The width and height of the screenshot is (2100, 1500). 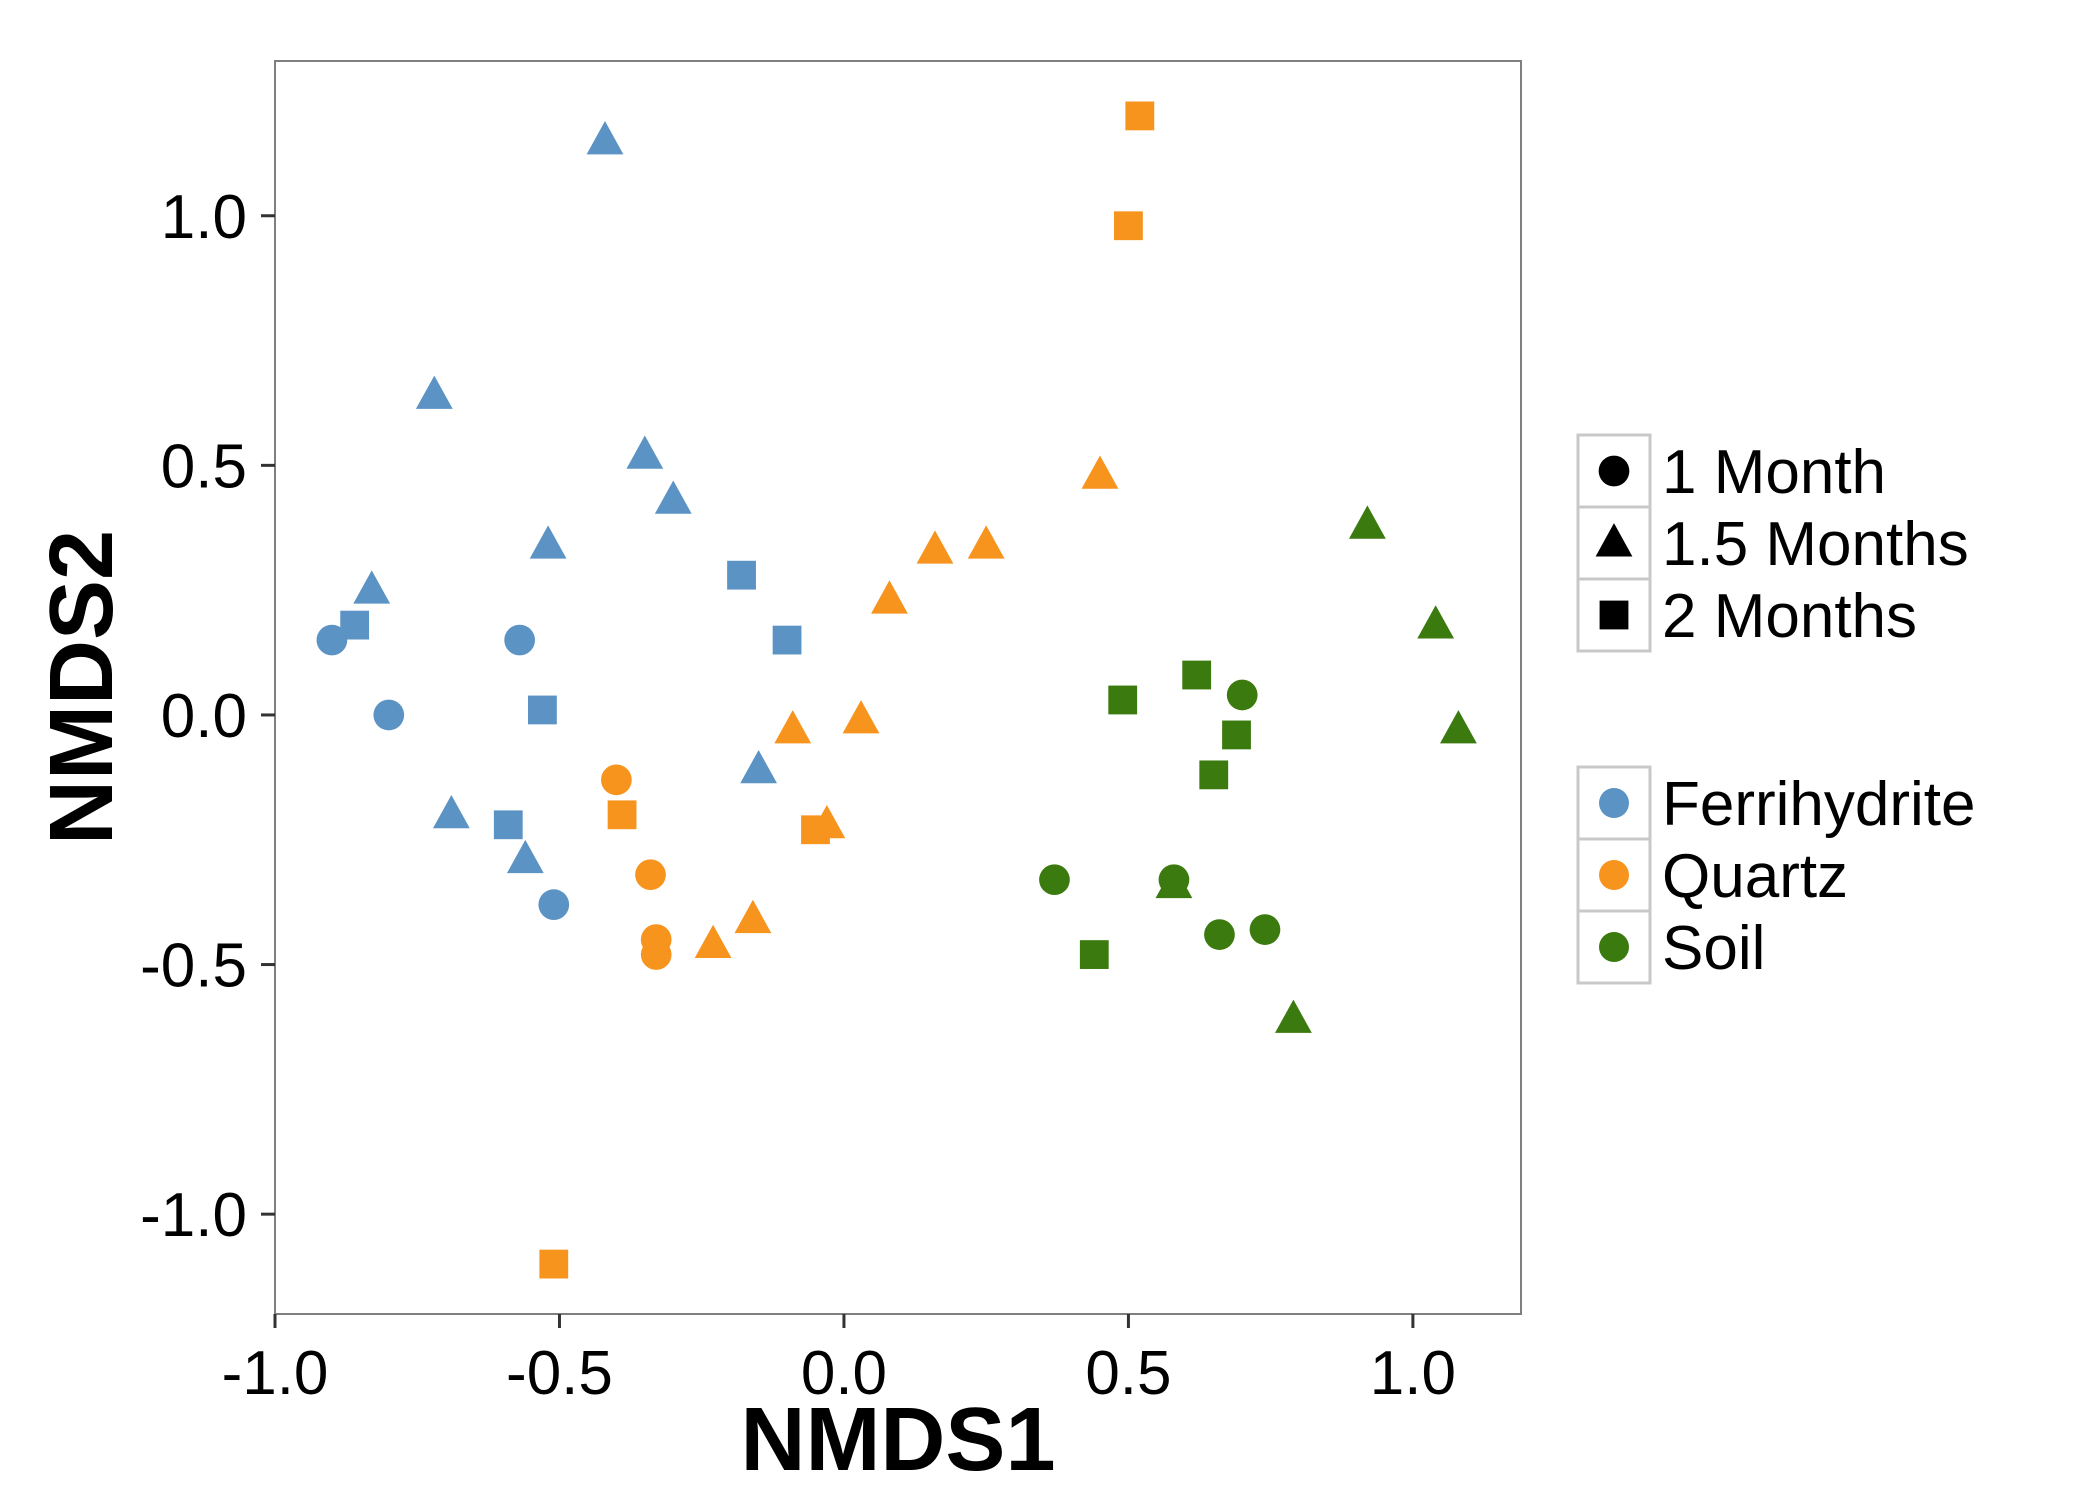 I want to click on y-tick-label: 0.0, so click(x=204, y=716).